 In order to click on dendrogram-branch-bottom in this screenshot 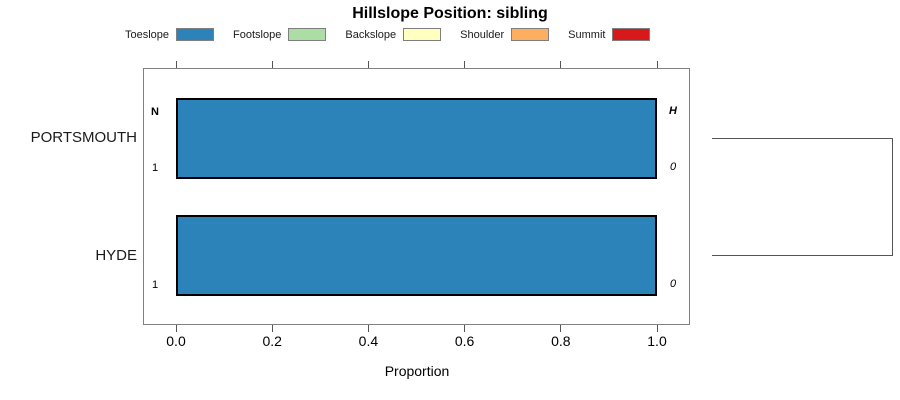, I will do `click(802, 255)`.